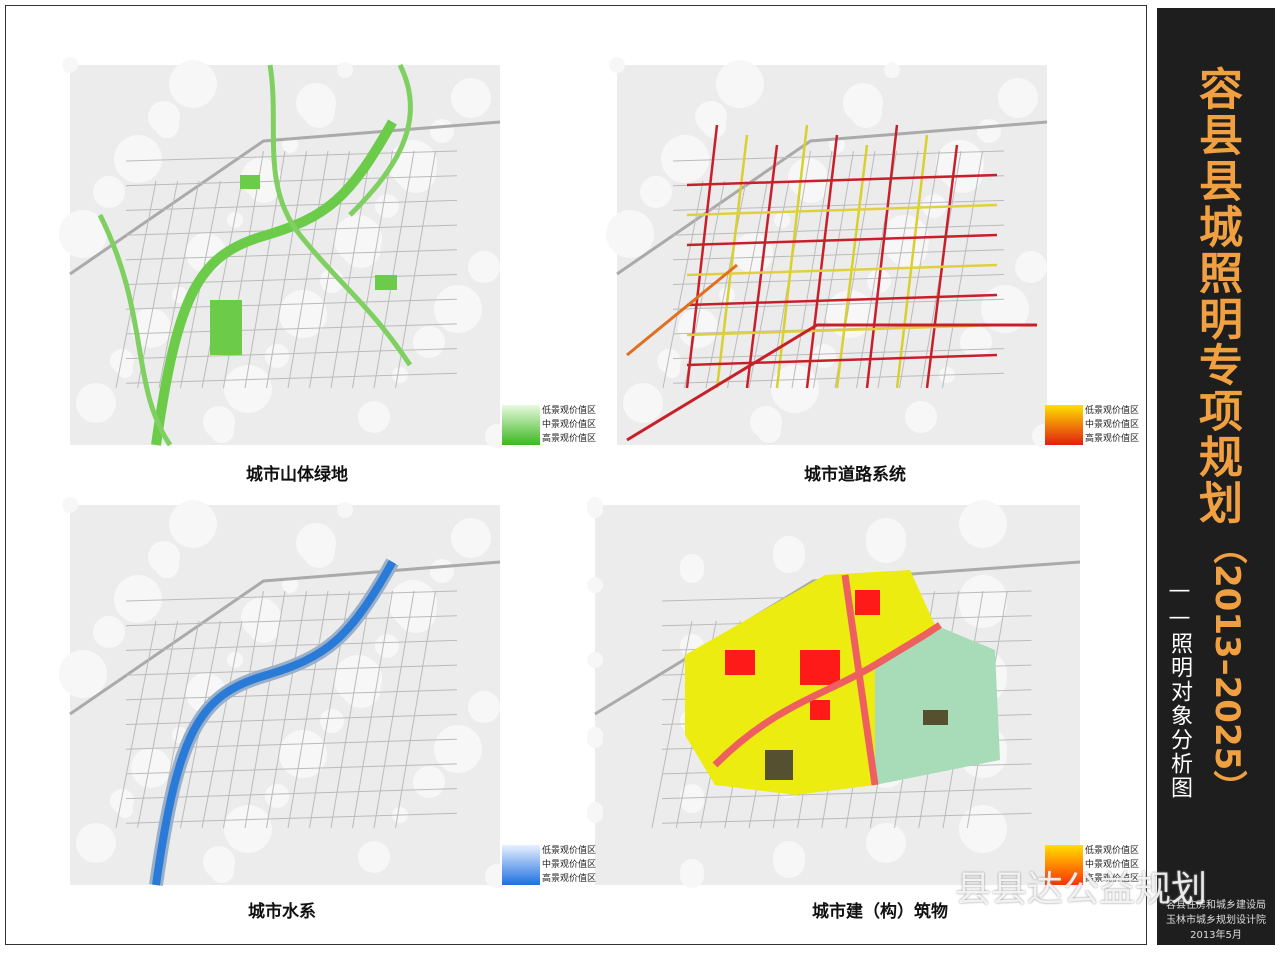 Image resolution: width=1280 pixels, height=955 pixels. Describe the element at coordinates (380, 140) in the screenshot. I see `stream` at that location.